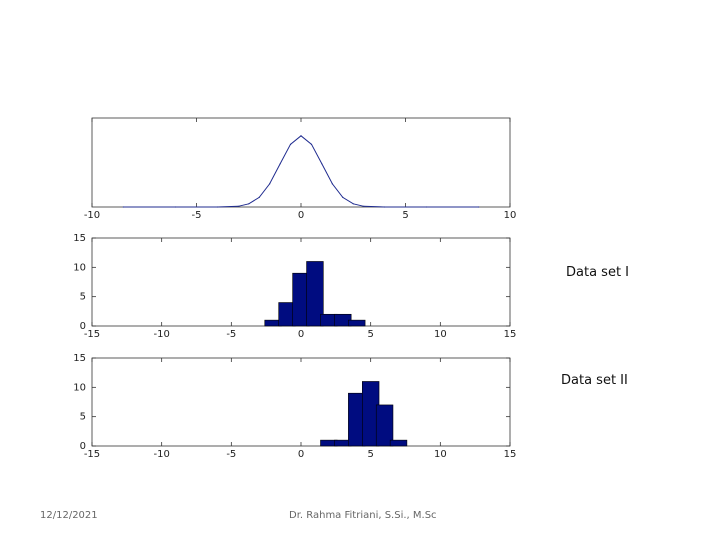 This screenshot has width=720, height=540. Describe the element at coordinates (598, 272) in the screenshot. I see `dataset-1-label: Data set I` at that location.